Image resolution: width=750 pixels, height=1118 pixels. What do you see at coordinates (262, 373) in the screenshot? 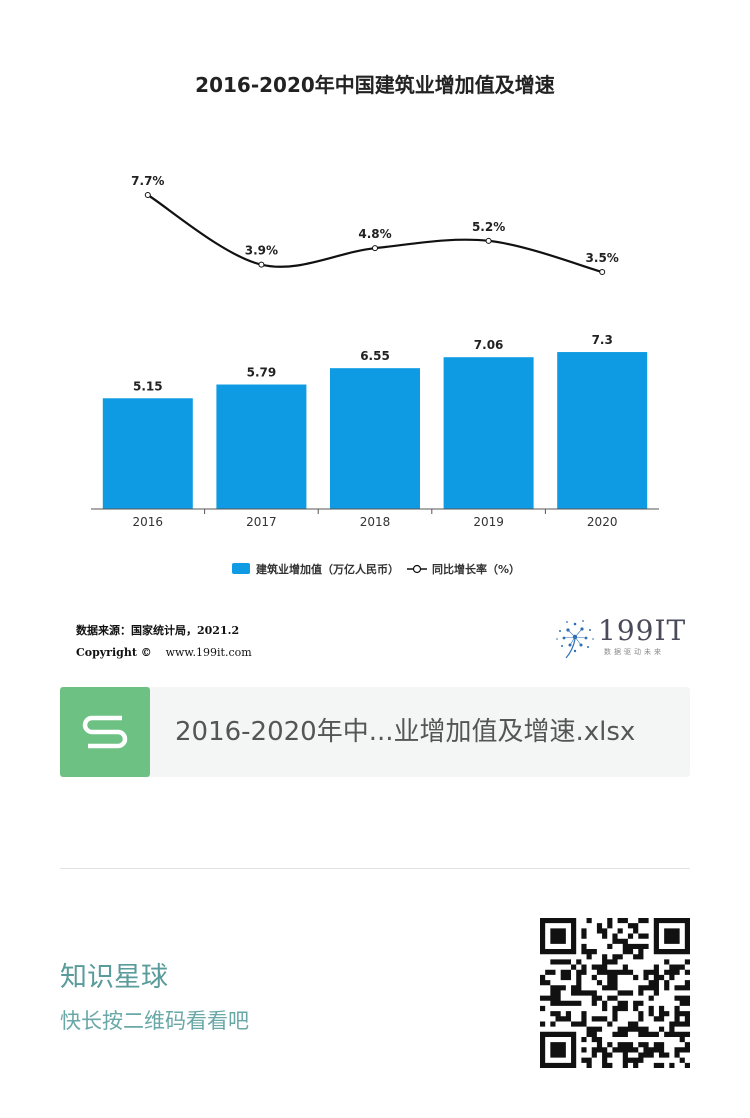
I see `bar-label-2017: 5.79` at bounding box center [262, 373].